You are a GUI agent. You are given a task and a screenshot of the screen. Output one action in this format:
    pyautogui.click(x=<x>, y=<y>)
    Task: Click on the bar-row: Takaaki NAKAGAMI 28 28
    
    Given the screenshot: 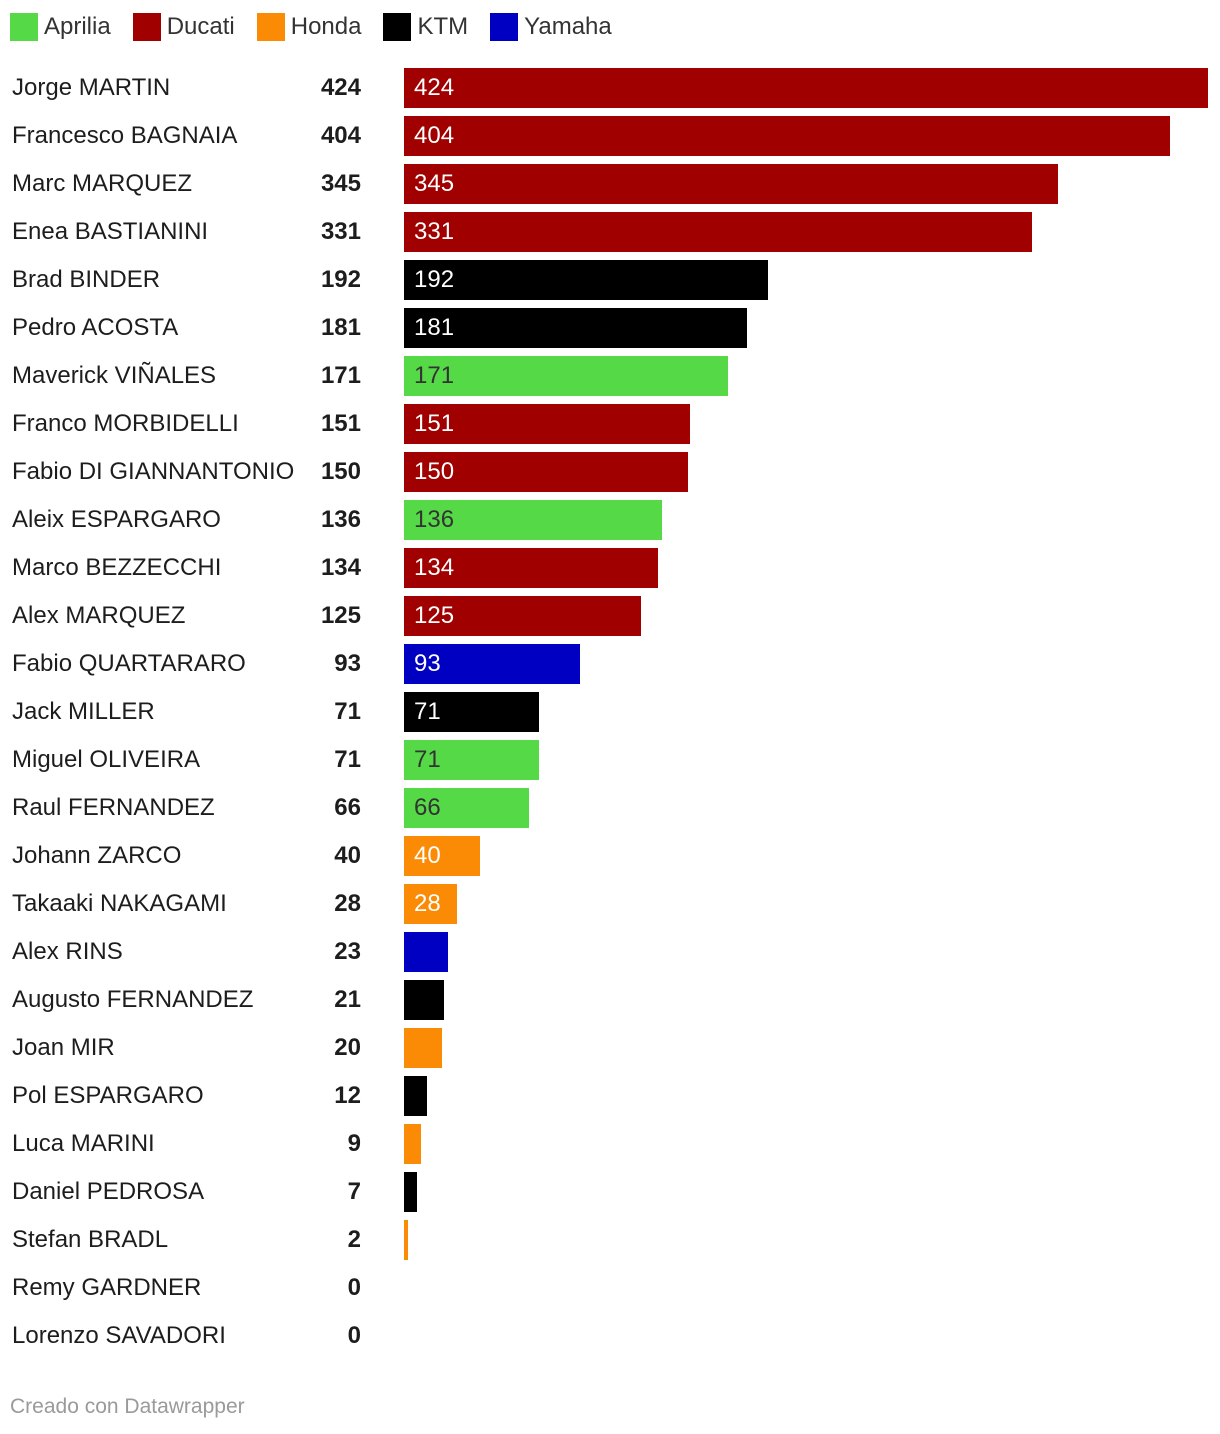 What is the action you would take?
    pyautogui.click(x=610, y=904)
    